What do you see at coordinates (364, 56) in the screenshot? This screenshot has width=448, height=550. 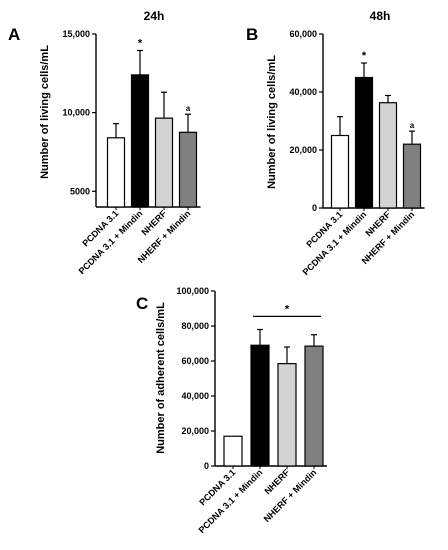 I see `panel-b-significance-label: *` at bounding box center [364, 56].